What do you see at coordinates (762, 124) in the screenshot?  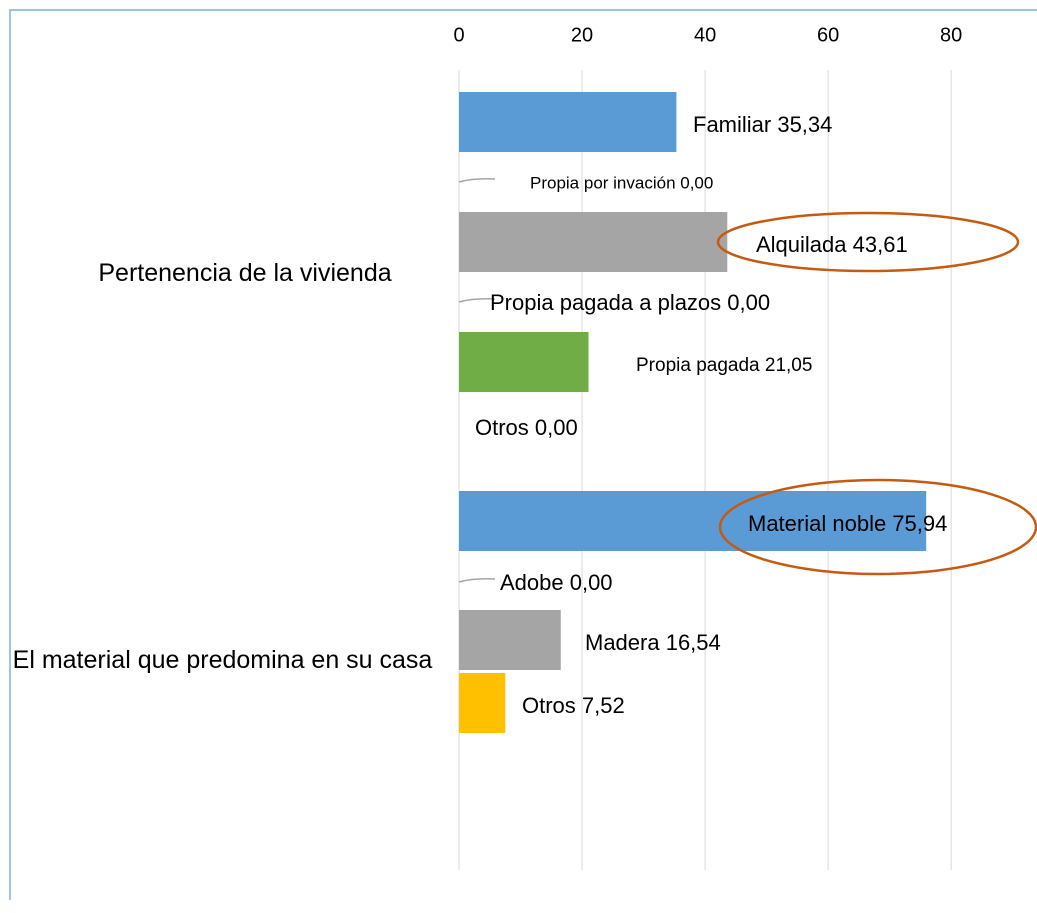 I see `data-label: Familiar 35,34` at bounding box center [762, 124].